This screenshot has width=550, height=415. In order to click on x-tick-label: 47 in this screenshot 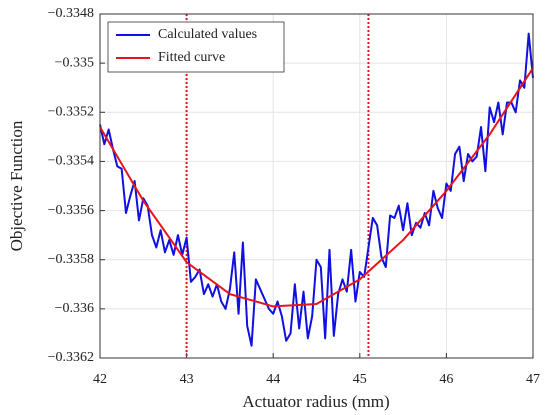, I will do `click(533, 379)`.